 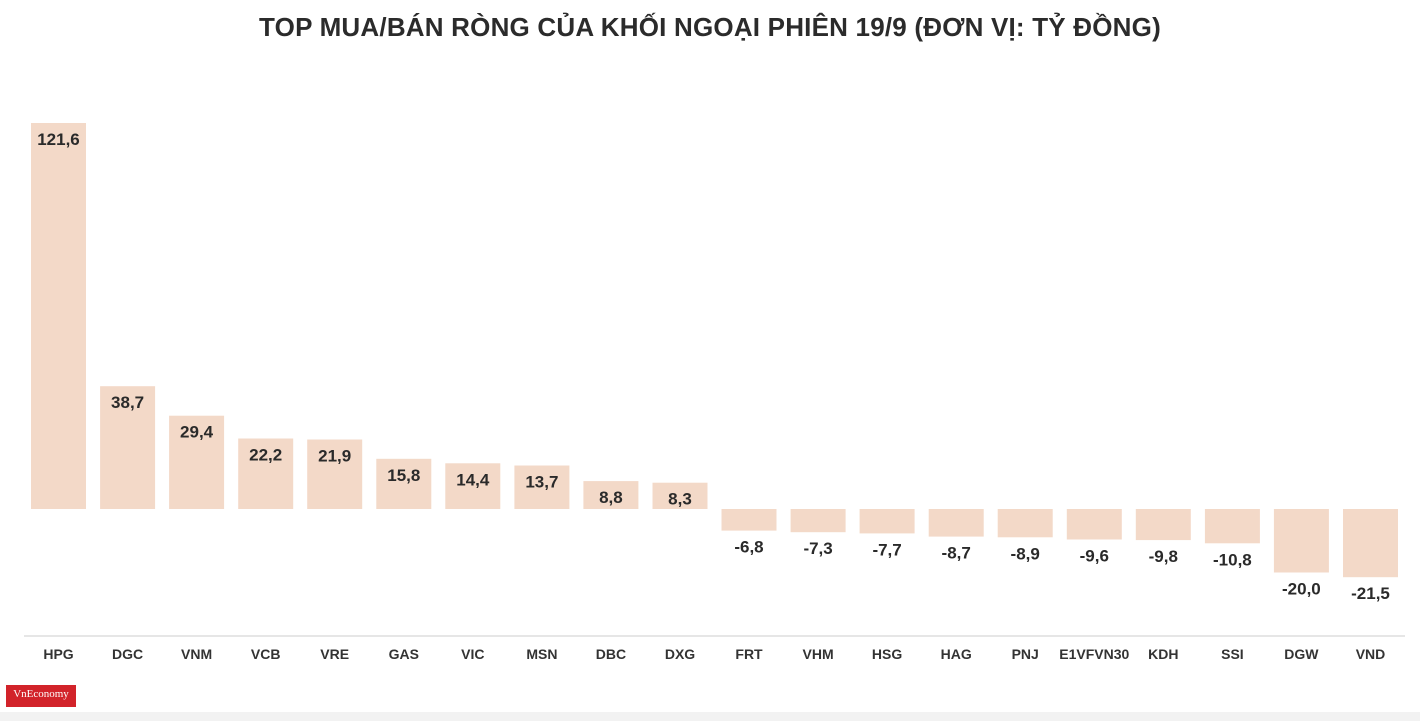 What do you see at coordinates (956, 654) in the screenshot?
I see `tick-label-hag: HAG` at bounding box center [956, 654].